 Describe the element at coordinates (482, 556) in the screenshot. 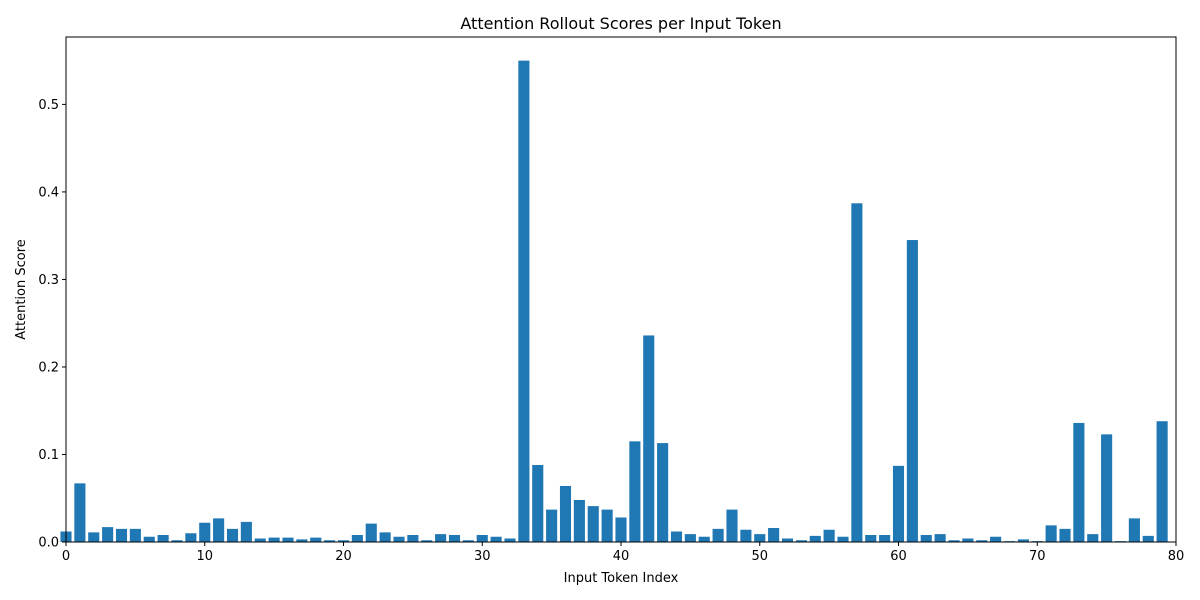

I see `x-tick-label: 30` at that location.